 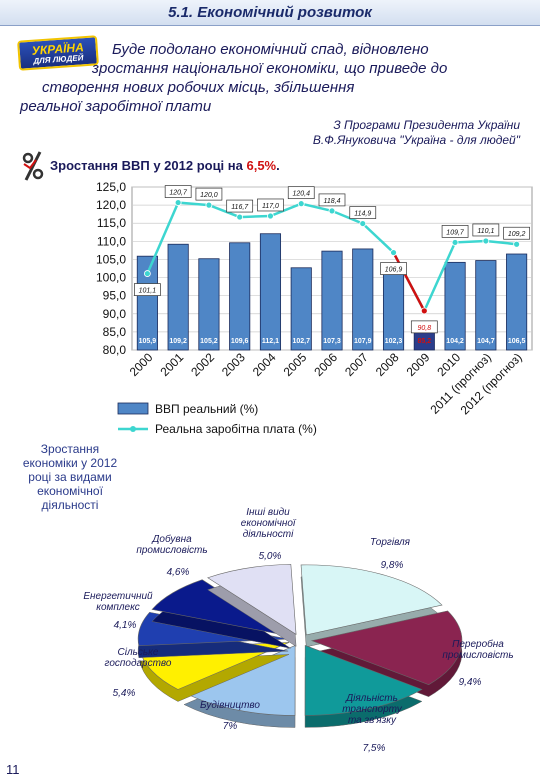 What do you see at coordinates (141, 364) in the screenshot?
I see `x-tick-label: 2000` at bounding box center [141, 364].